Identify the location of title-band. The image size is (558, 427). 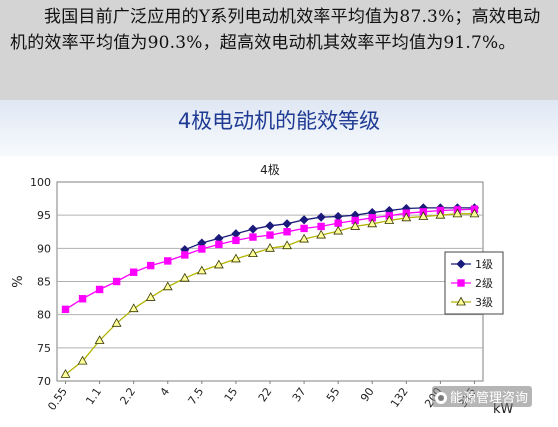
(279, 128).